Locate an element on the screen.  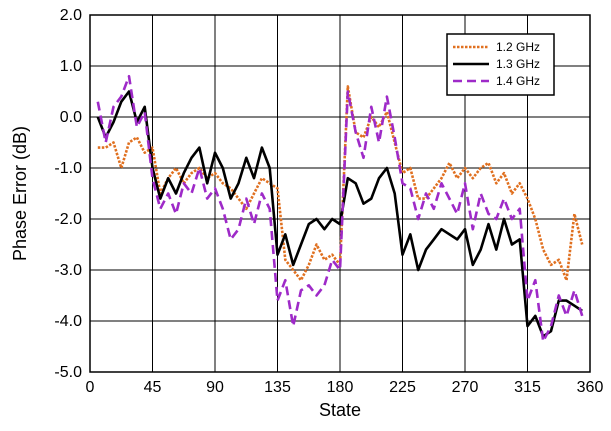
y-tick-label: 2.0 is located at coordinates (71, 15).